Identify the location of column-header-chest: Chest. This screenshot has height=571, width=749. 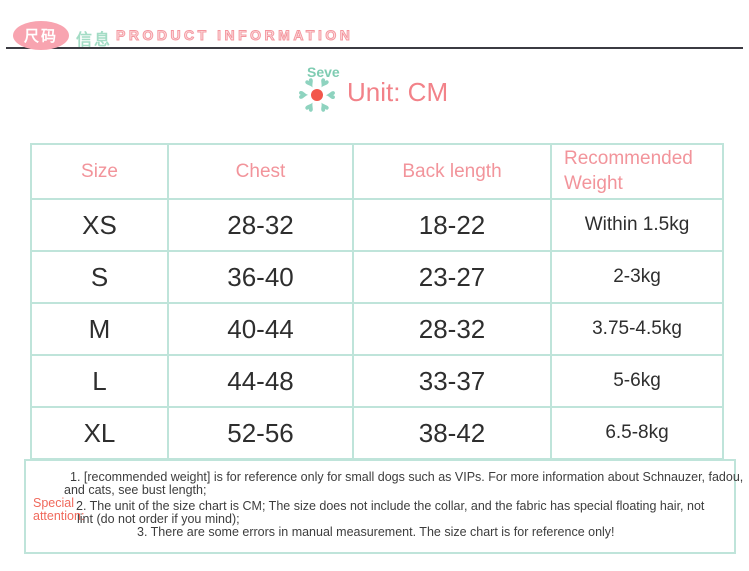
(260, 171).